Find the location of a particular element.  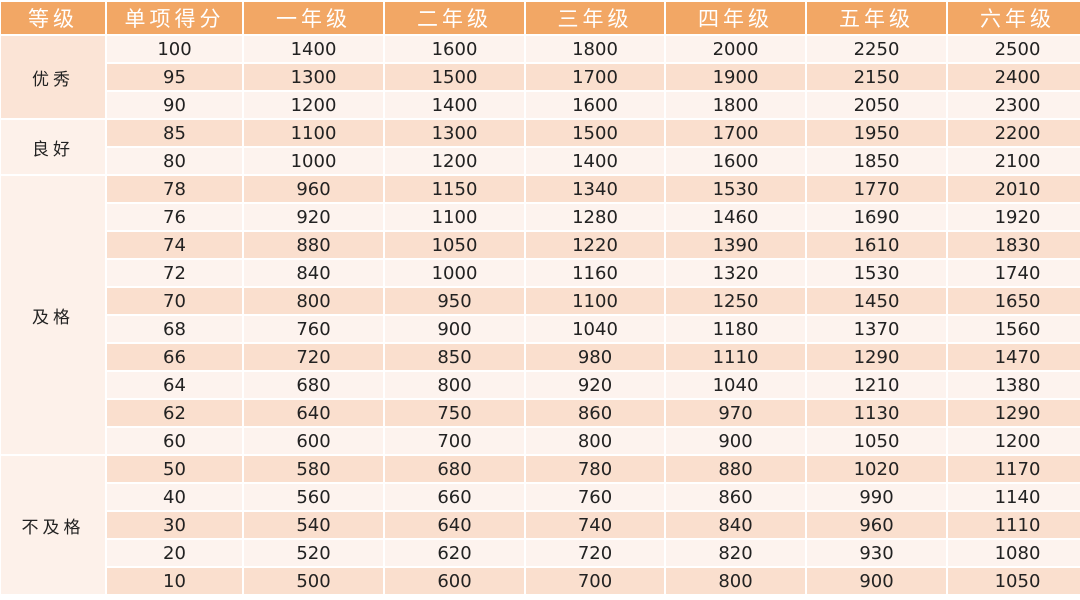

grade-value-cell: 780 is located at coordinates (595, 469).